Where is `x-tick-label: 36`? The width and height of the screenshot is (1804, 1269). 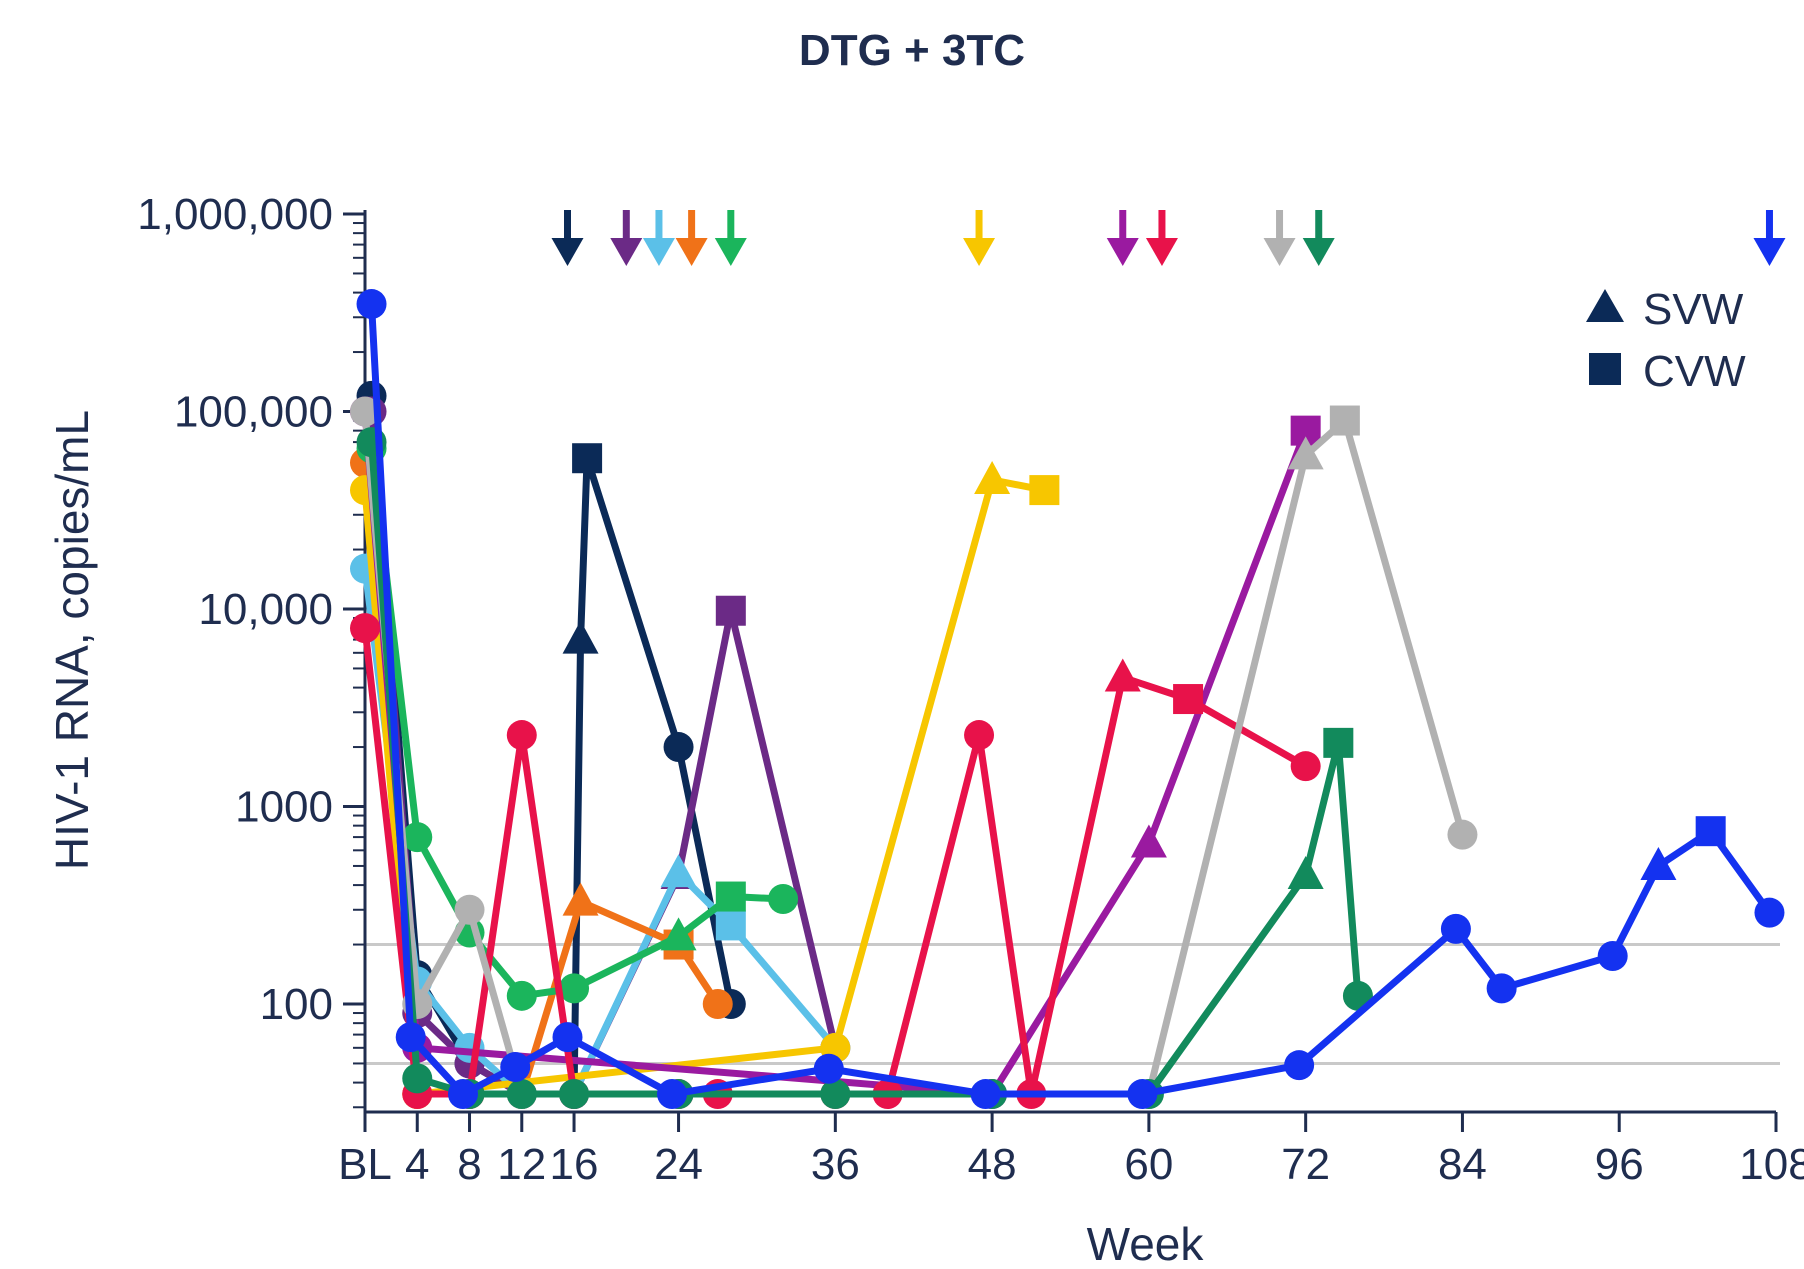
x-tick-label: 36 is located at coordinates (835, 1164).